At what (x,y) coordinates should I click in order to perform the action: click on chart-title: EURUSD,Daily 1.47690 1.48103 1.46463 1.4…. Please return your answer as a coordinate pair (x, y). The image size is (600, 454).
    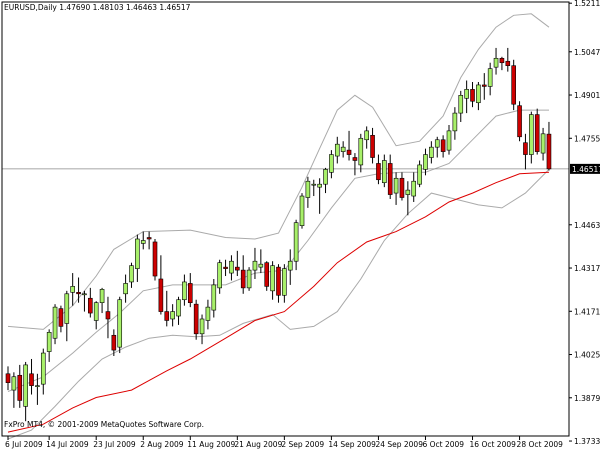
    Looking at the image, I should click on (97, 7).